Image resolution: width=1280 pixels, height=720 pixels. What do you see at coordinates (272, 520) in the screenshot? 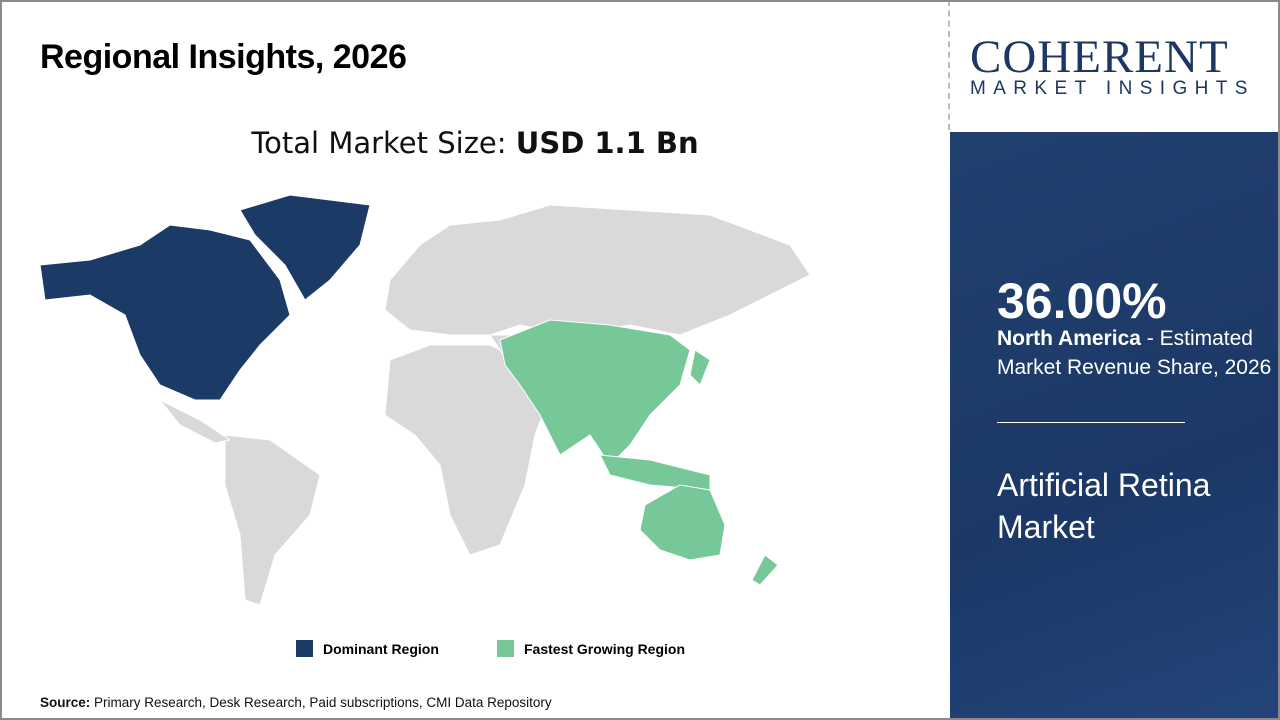
I see `map-region-south-america` at bounding box center [272, 520].